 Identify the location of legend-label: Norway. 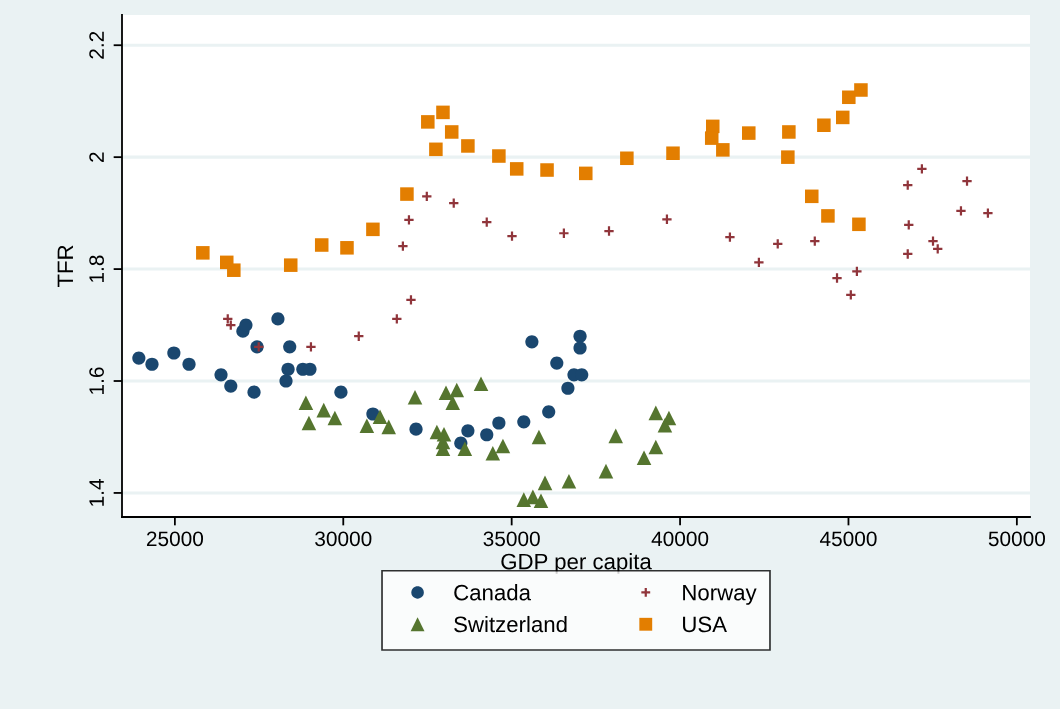
(720, 594).